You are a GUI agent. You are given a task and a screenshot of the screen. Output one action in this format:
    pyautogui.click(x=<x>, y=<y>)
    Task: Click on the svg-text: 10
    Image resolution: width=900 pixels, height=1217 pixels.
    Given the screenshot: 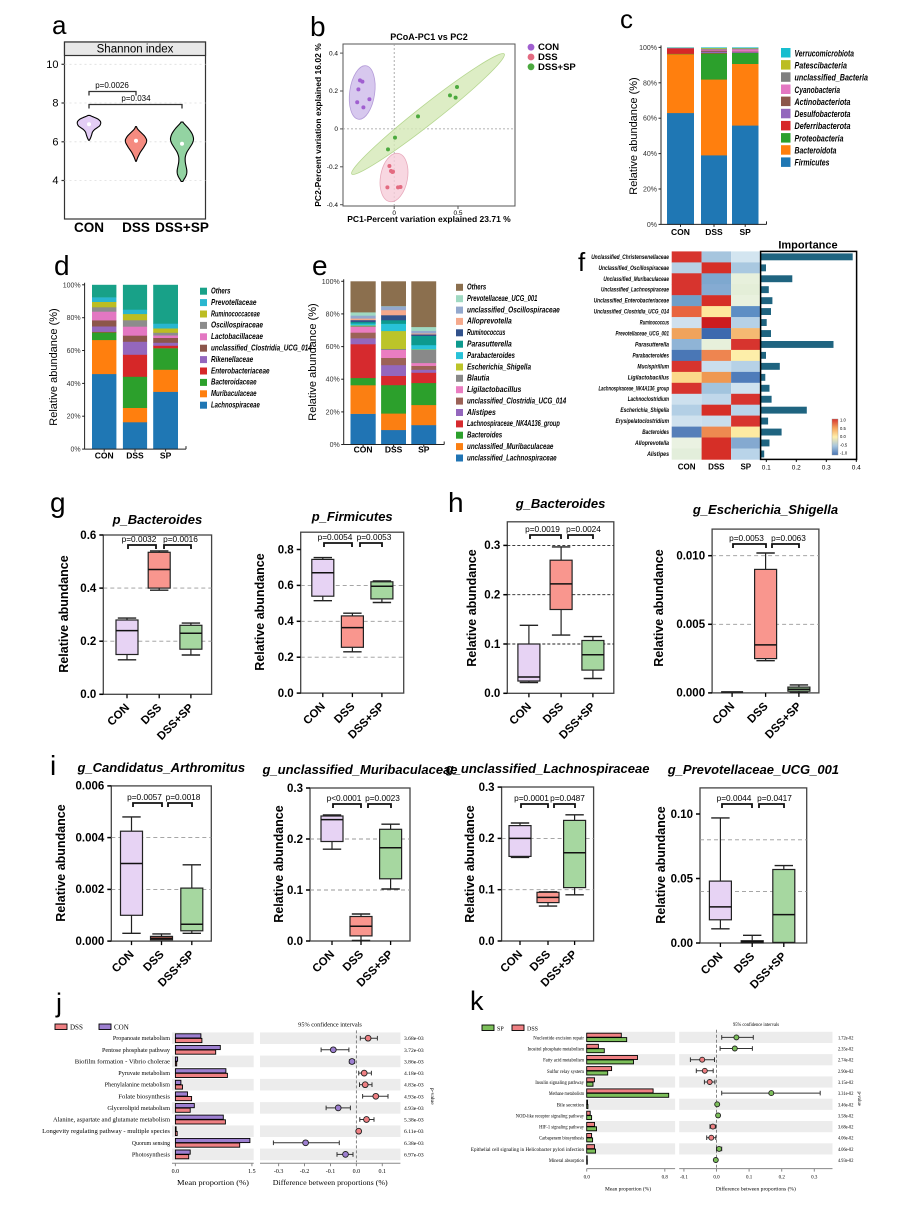 What is the action you would take?
    pyautogui.click(x=52, y=65)
    